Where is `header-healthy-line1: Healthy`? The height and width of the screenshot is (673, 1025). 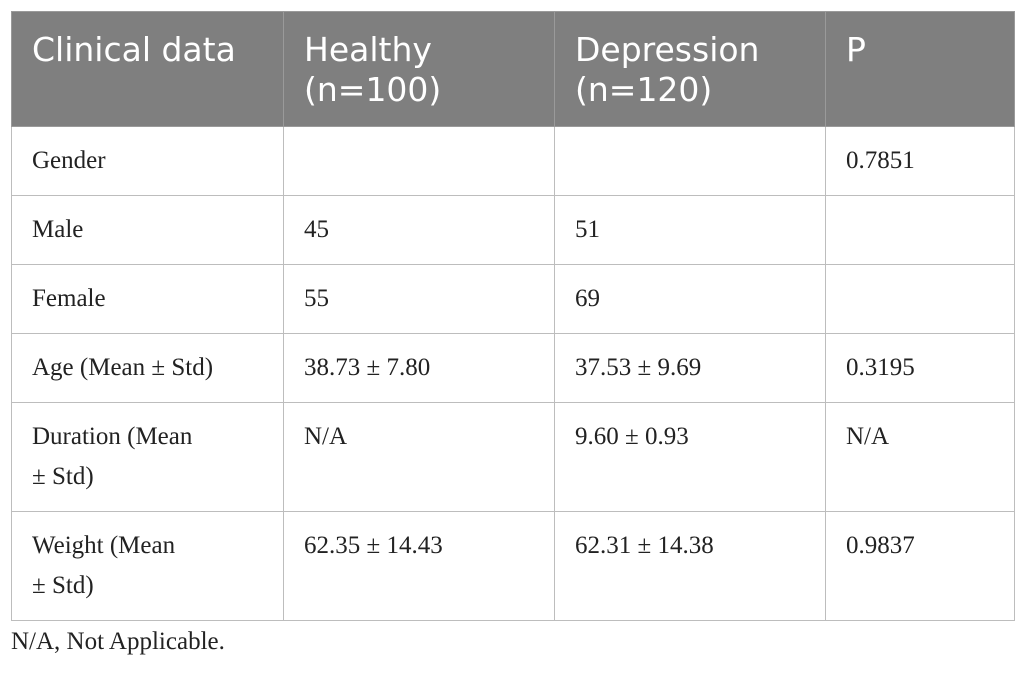
header-healthy-line1: Healthy is located at coordinates (368, 49).